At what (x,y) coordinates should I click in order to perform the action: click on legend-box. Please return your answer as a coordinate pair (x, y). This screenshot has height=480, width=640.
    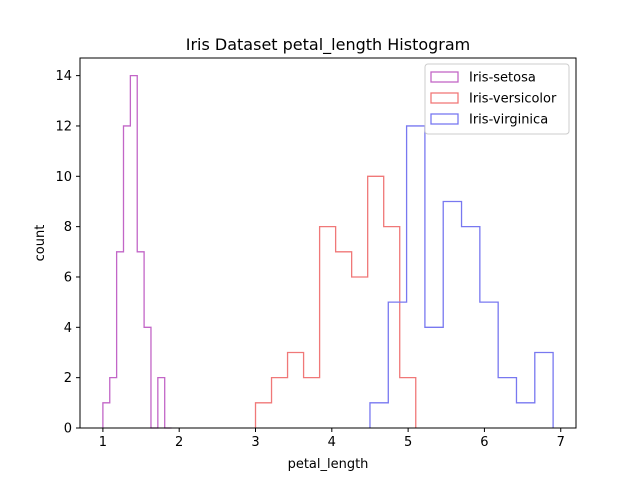
    Looking at the image, I should click on (497, 99).